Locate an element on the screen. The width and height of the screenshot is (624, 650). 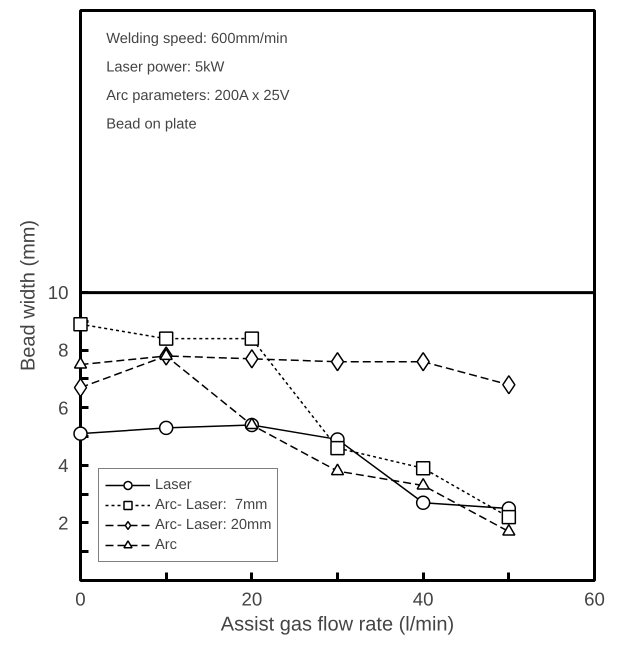
x-tick-label: 40 is located at coordinates (423, 599).